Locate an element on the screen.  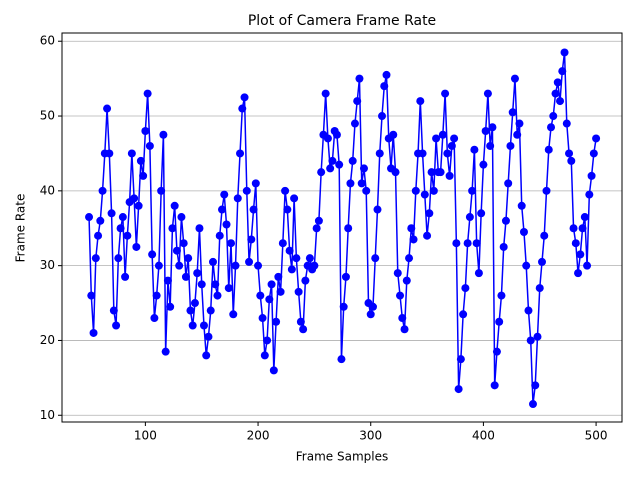
x-tick-label: 200 is located at coordinates (258, 436).